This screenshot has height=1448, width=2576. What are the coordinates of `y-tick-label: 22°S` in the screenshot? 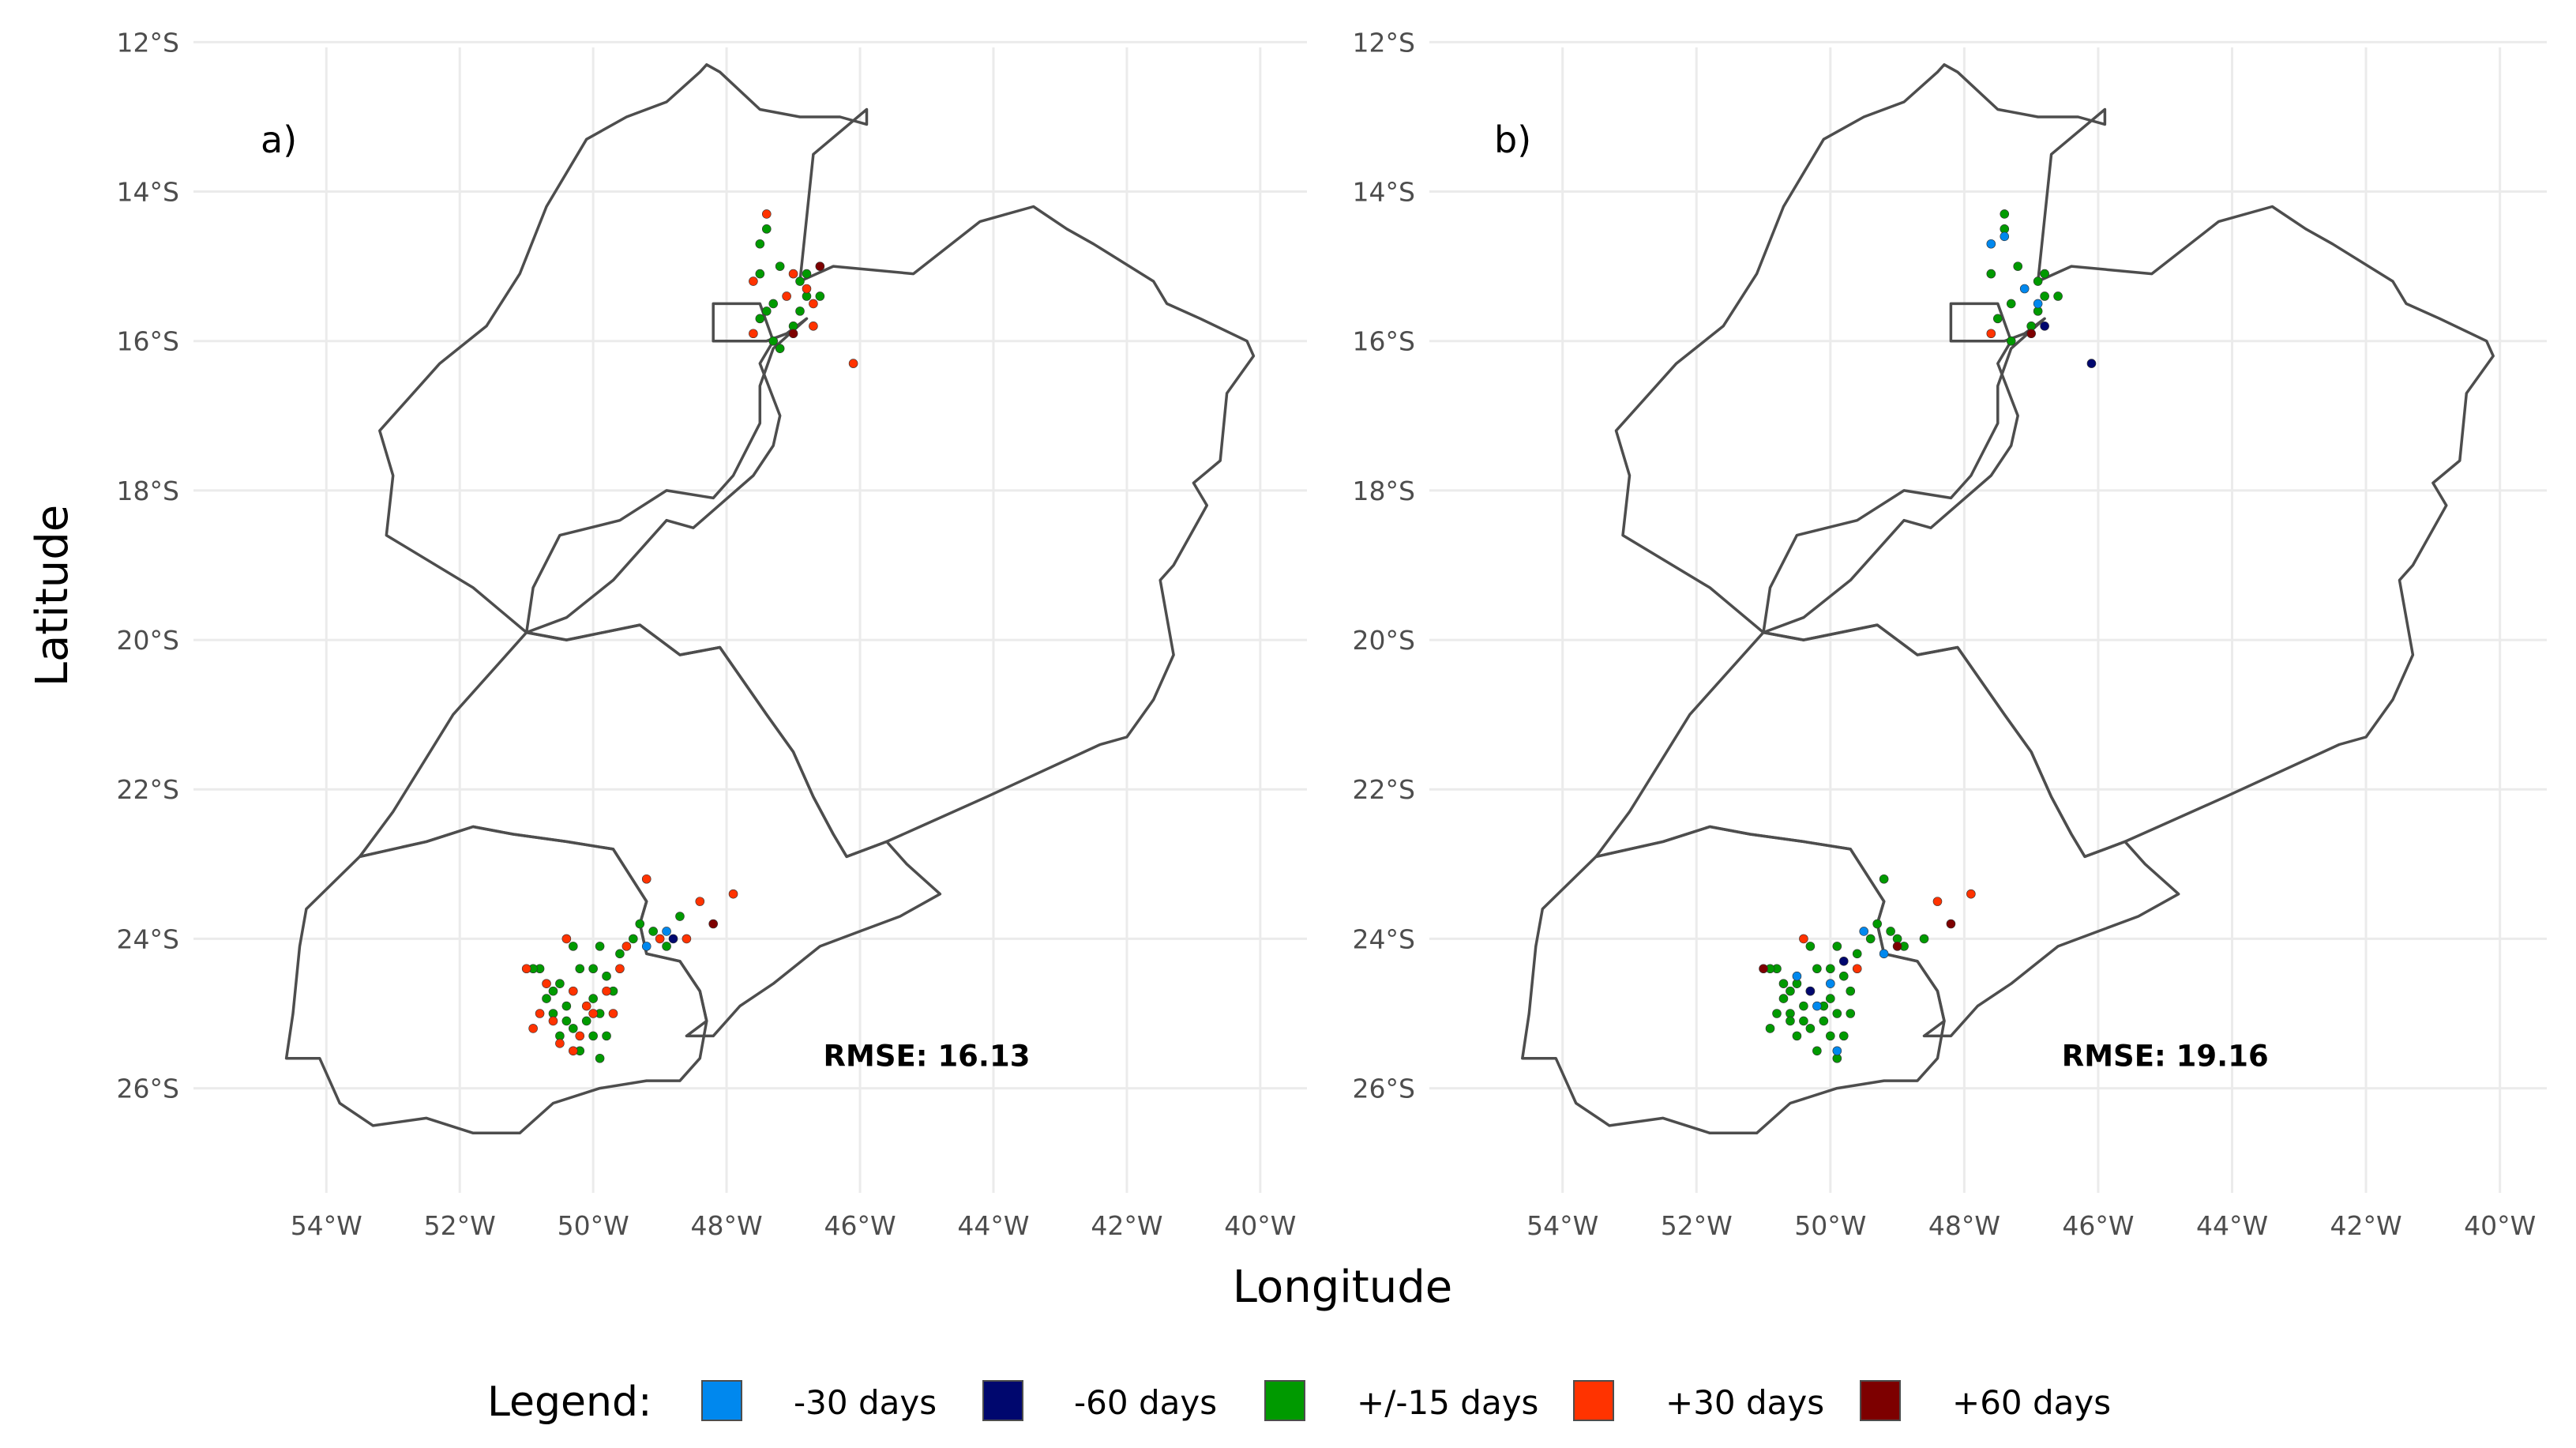 It's located at (148, 789).